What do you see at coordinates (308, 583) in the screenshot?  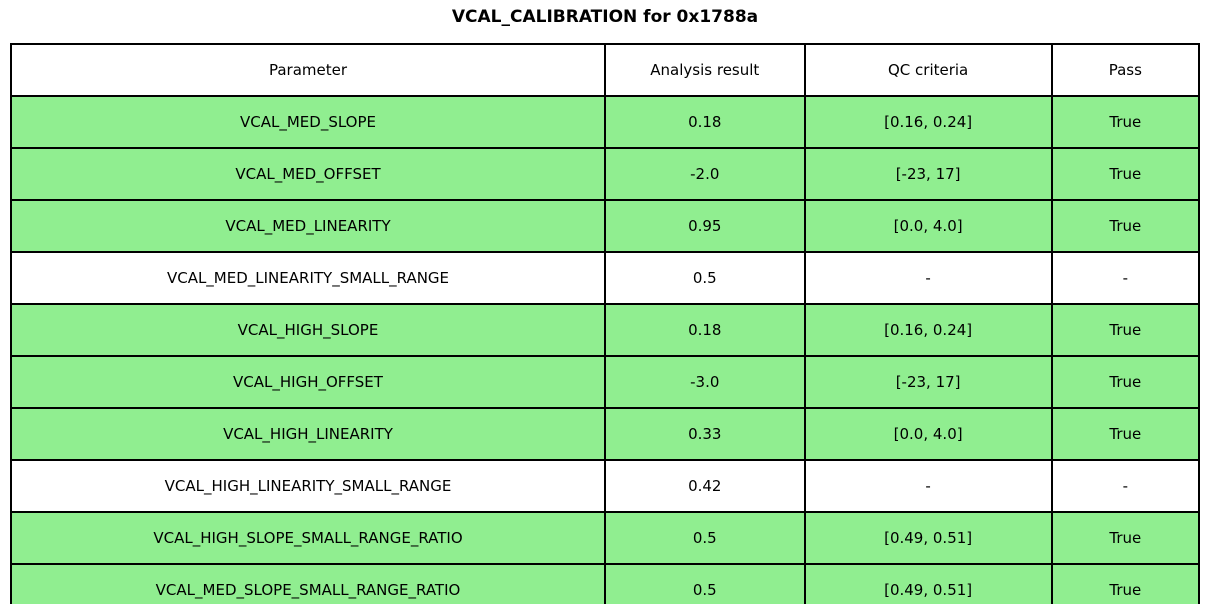 I see `parameter-cell: VCAL_MED_SLOPE_SMALL_RANGE_RATIO` at bounding box center [308, 583].